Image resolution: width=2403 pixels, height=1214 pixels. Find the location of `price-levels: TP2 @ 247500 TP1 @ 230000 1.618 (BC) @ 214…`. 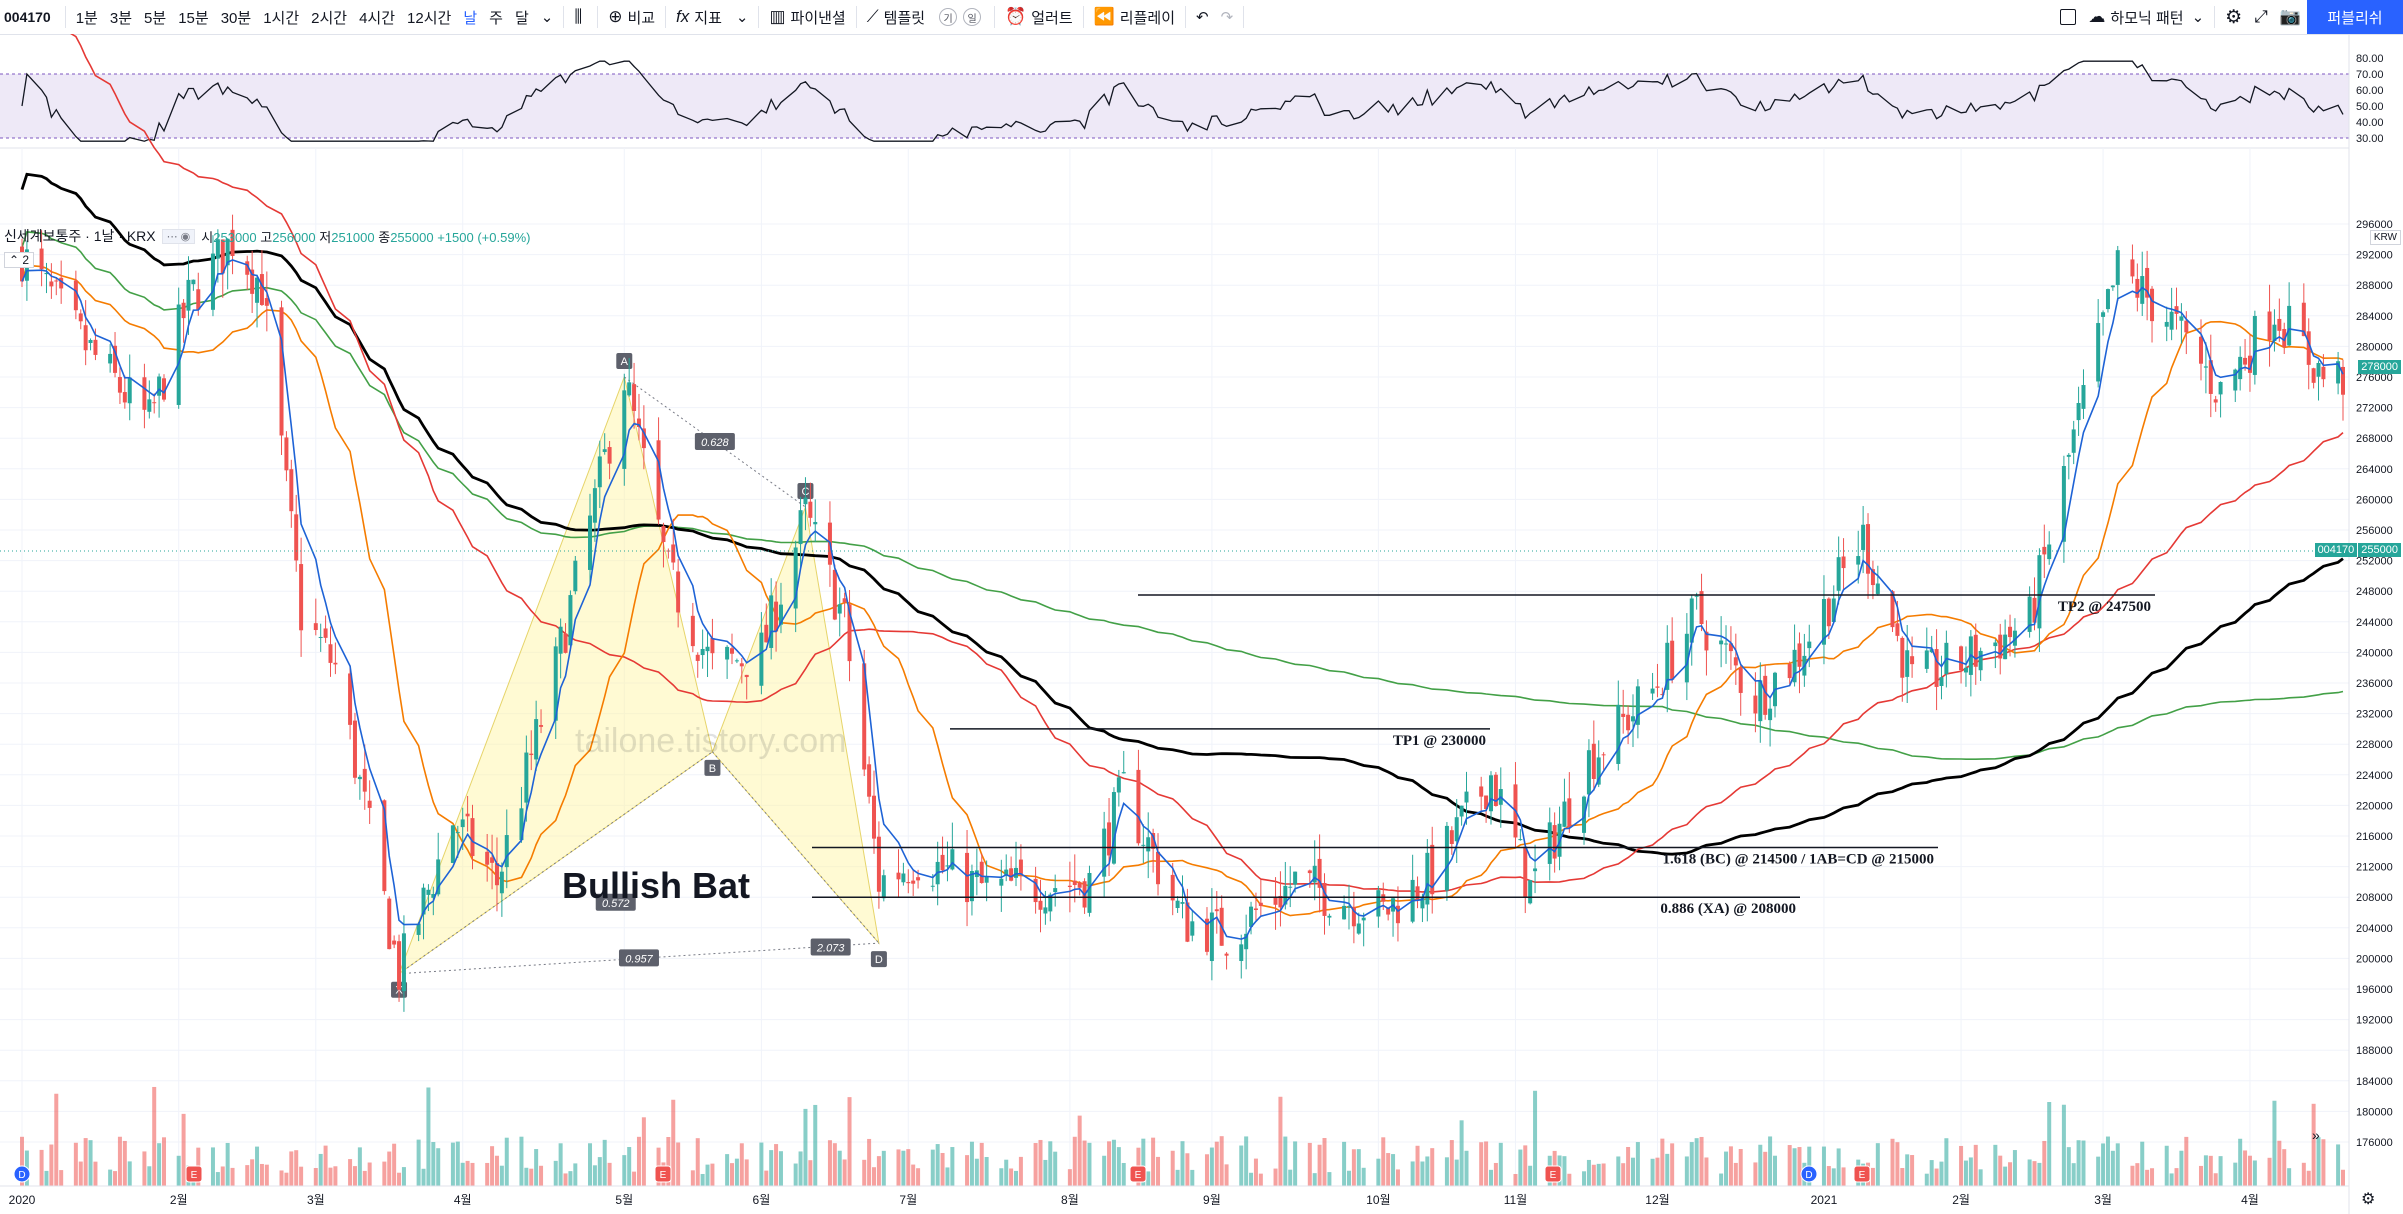

price-levels: TP2 @ 247500 TP1 @ 230000 1.618 (BC) @ 214… is located at coordinates (1483, 755).